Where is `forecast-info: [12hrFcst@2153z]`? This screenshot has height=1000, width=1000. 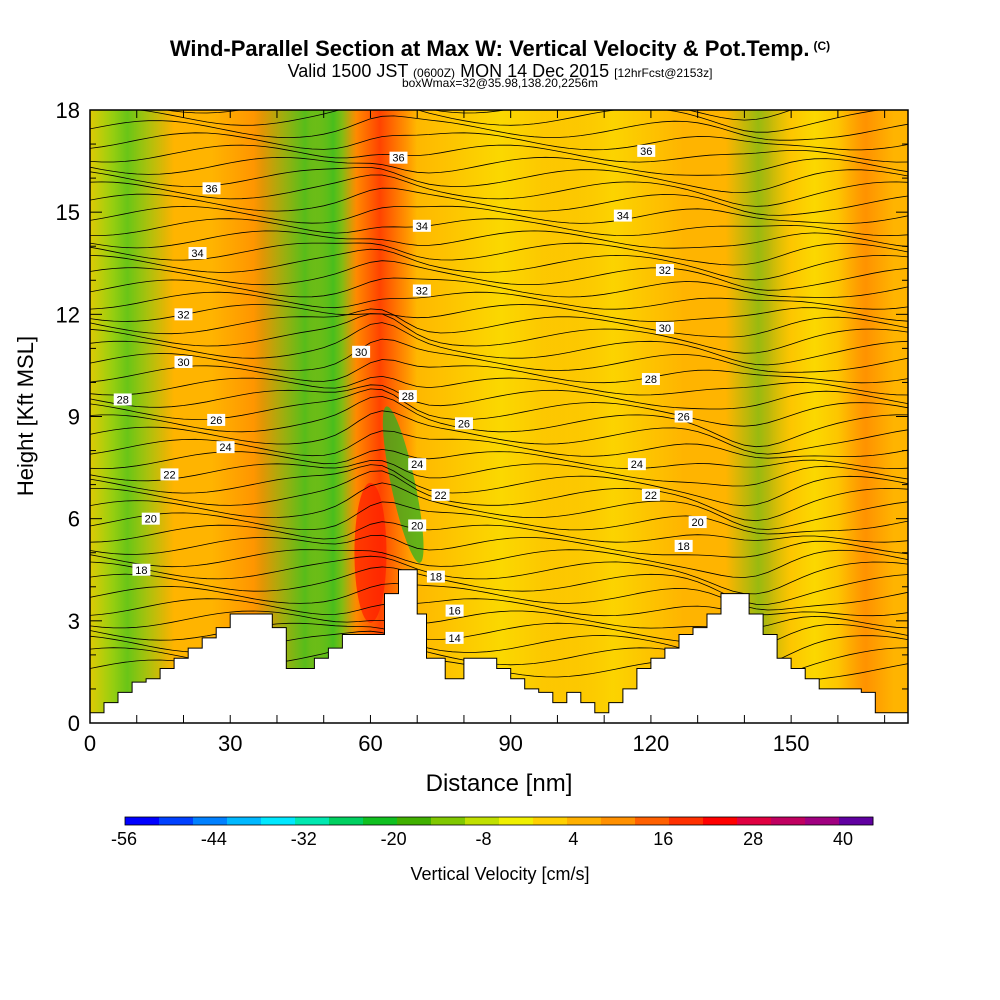 forecast-info: [12hrFcst@2153z] is located at coordinates (663, 73).